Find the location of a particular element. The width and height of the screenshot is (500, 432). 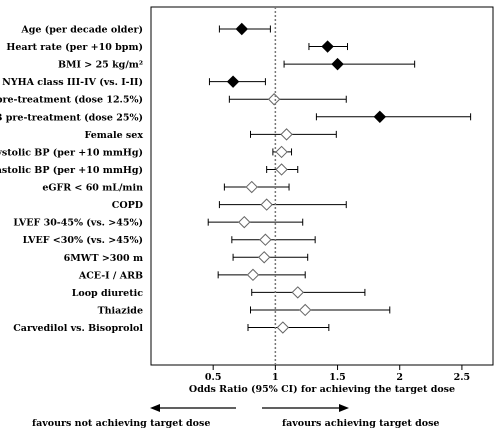

row-label: Heart rate (per +10 bpm) is located at coordinates (74, 47).